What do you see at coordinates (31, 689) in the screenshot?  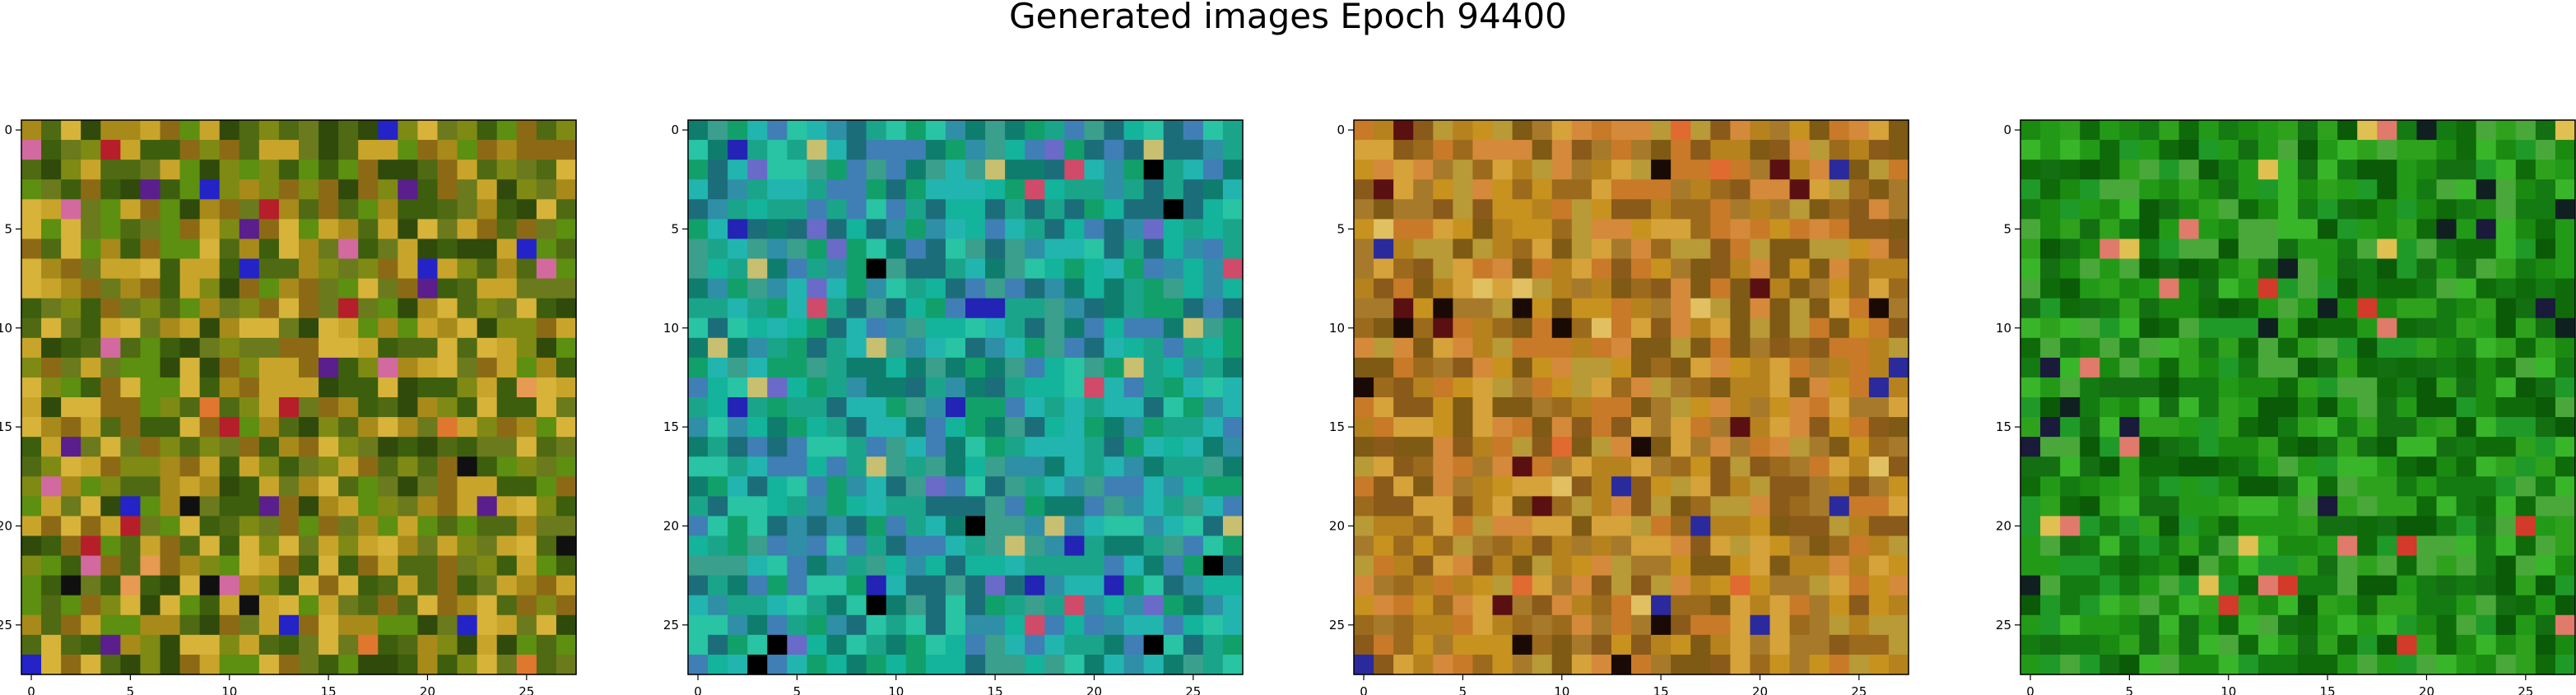 I see `x-tick-label: 0` at bounding box center [31, 689].